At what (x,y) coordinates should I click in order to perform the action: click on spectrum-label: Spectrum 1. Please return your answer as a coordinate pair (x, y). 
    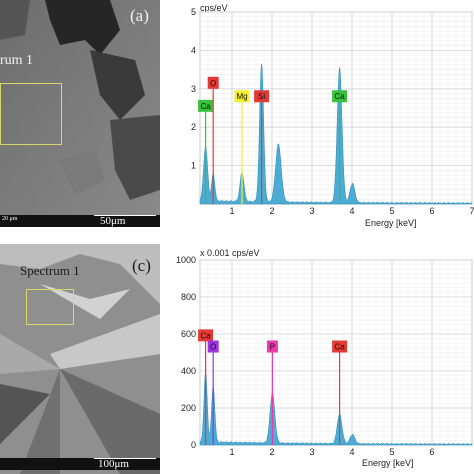
    Looking at the image, I should click on (50, 270).